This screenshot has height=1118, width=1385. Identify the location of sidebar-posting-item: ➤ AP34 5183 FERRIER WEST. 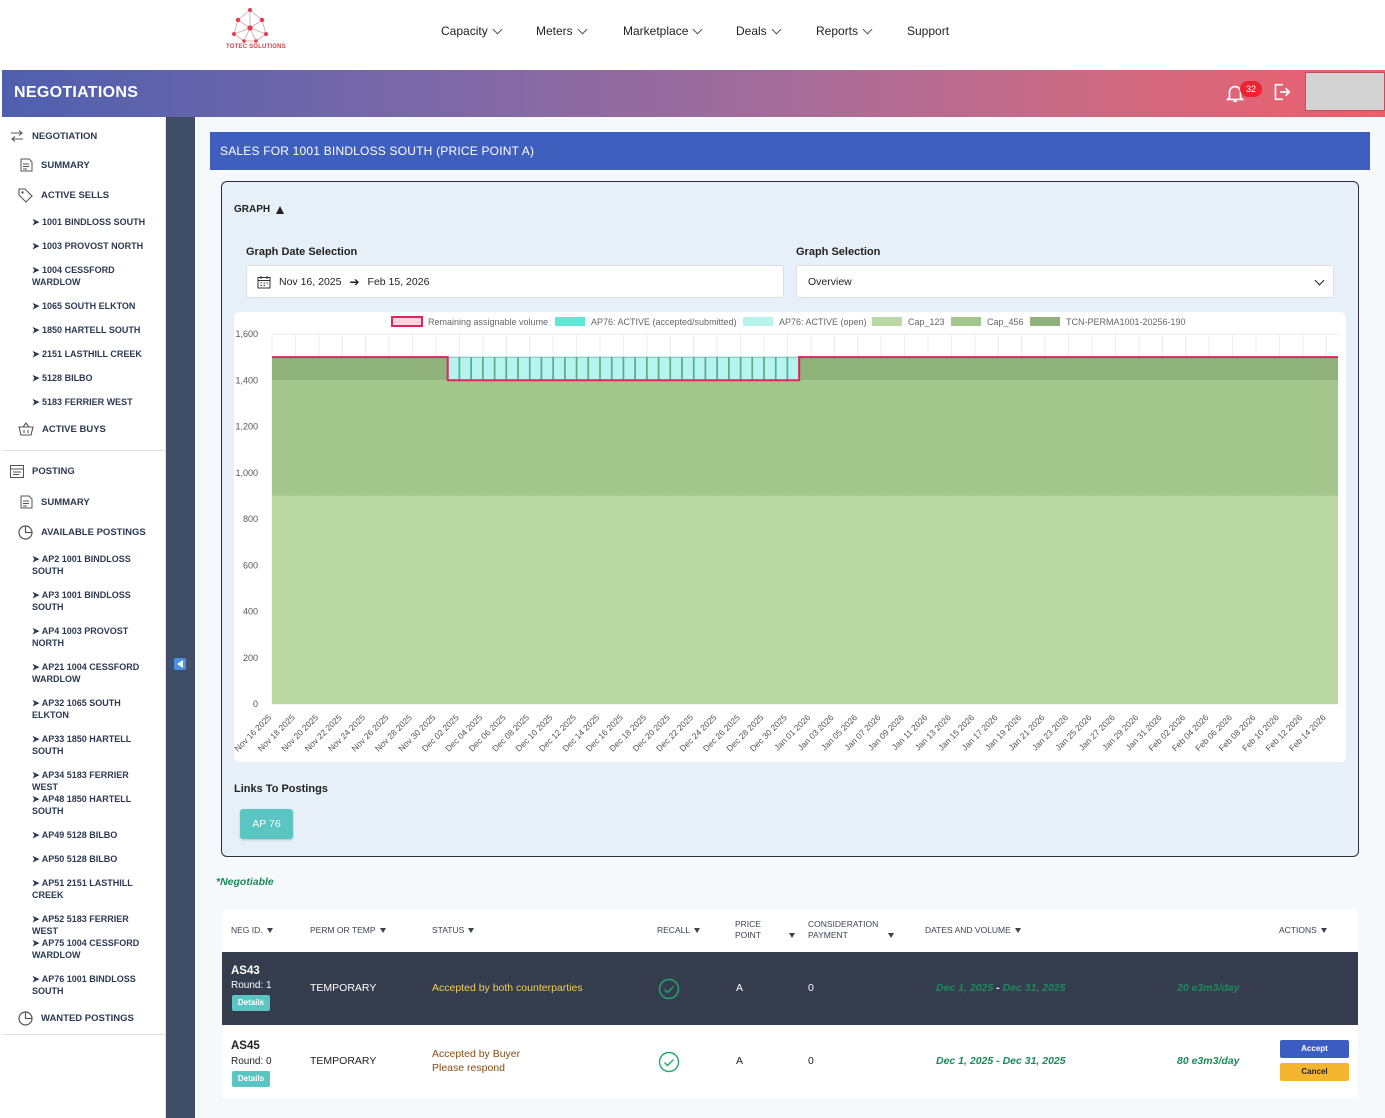
(80, 781).